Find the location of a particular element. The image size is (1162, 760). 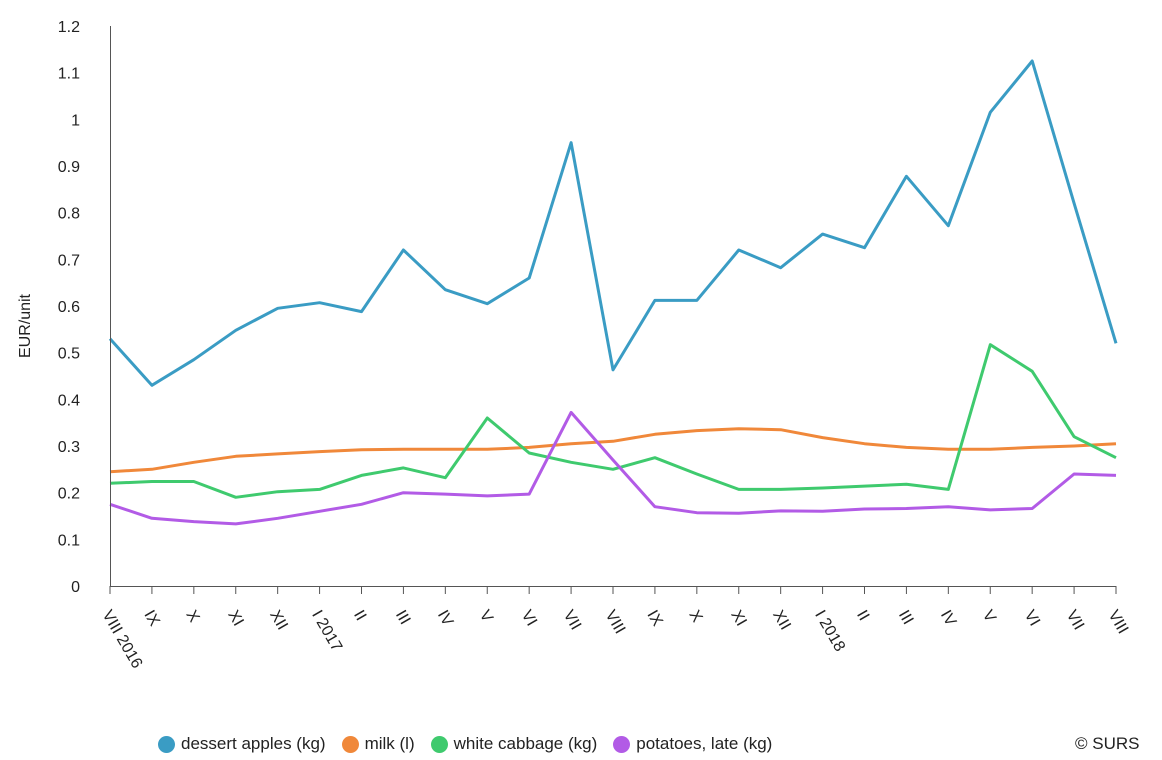

legend-item: potatoes, late (kg) is located at coordinates (692, 744).